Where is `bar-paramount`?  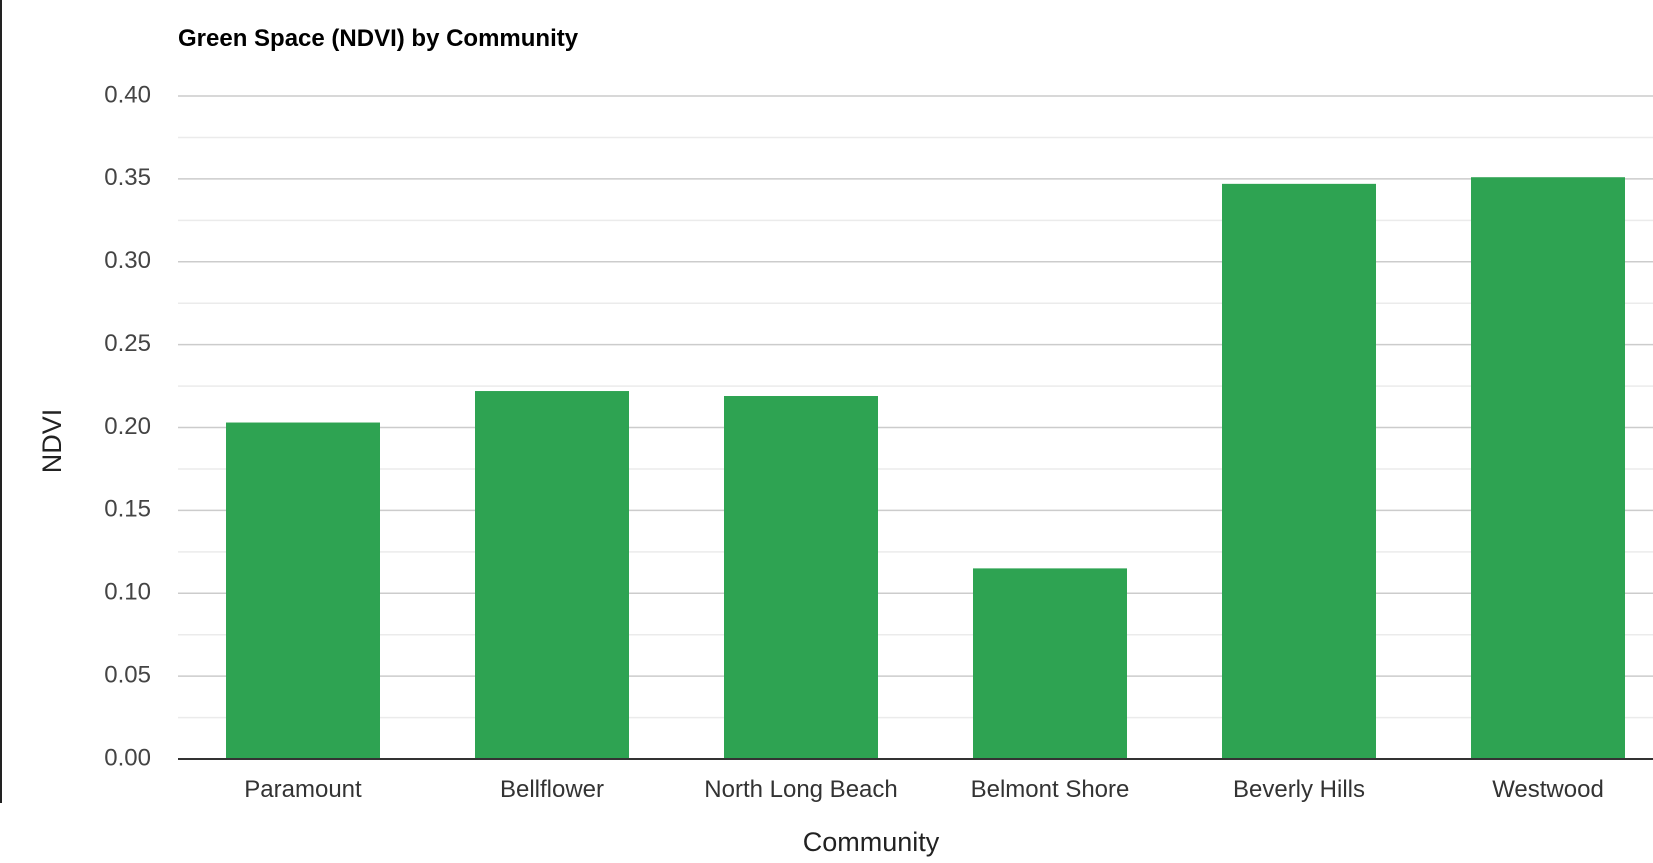 bar-paramount is located at coordinates (303, 590).